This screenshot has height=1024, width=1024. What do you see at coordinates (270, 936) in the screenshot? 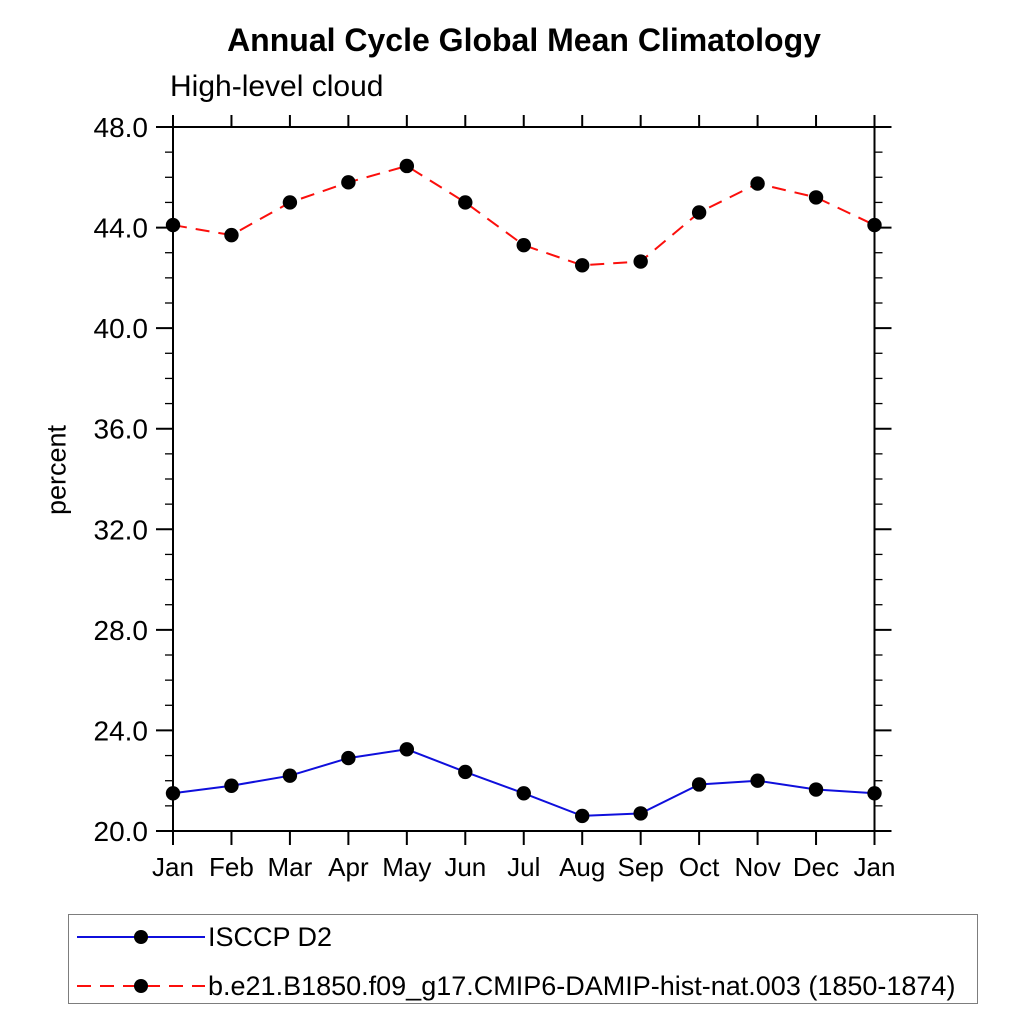
I see `legend-label: ISCCP D2` at bounding box center [270, 936].